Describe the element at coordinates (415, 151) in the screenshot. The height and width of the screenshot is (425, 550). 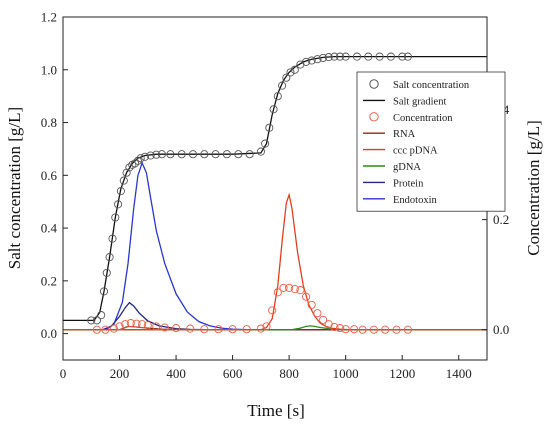
I see `legend-label: ccc pDNA` at that location.